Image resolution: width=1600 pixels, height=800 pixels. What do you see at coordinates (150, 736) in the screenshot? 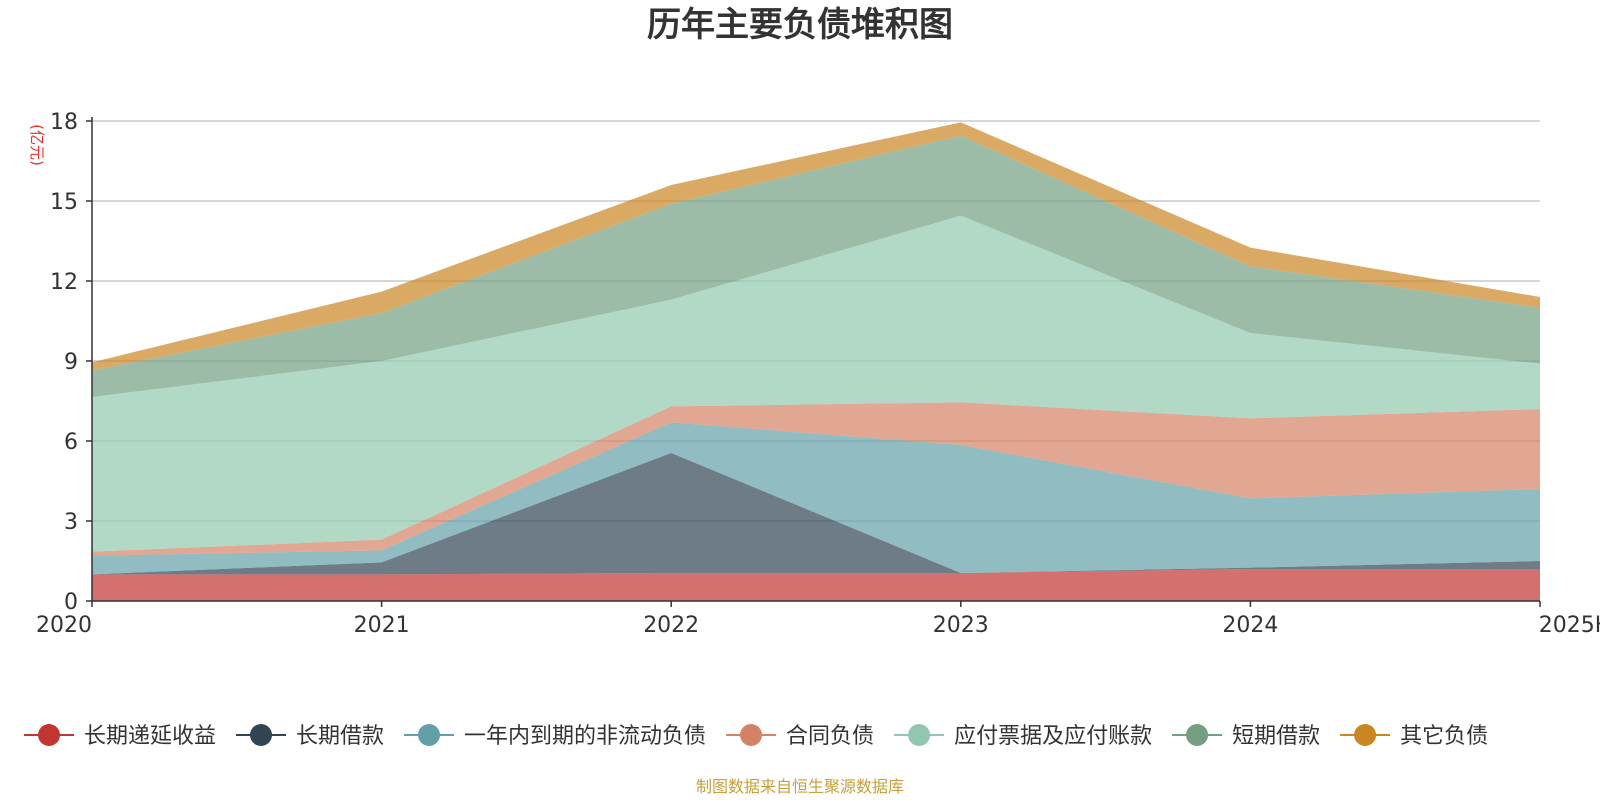
I see `legend-label: 长期递延收益` at bounding box center [150, 736].